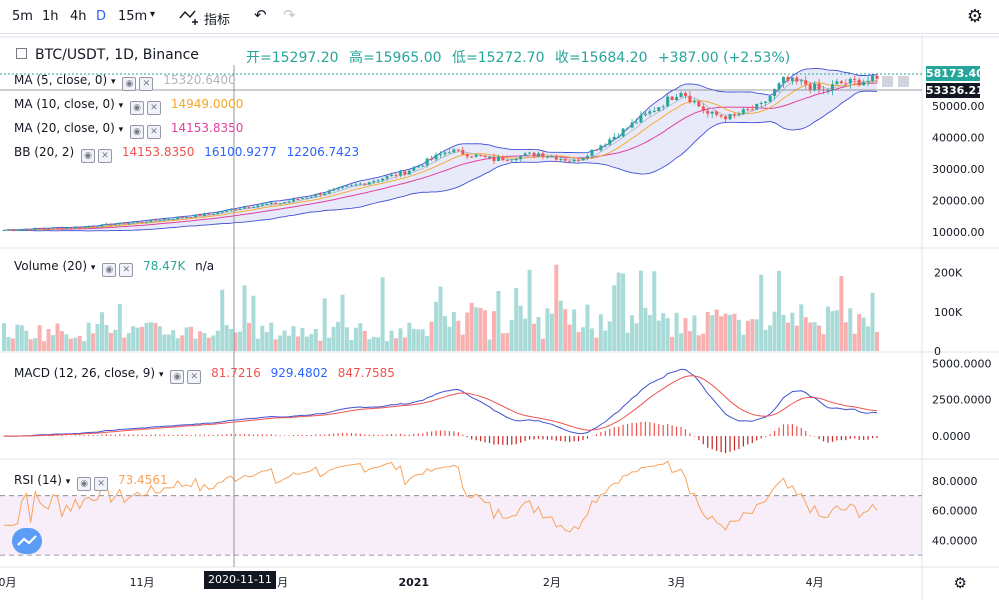  What do you see at coordinates (128, 130) in the screenshot?
I see `legend-ma20: MA (20, close, 0) ▾ ◉ ✕ 14153.8350` at bounding box center [128, 130].